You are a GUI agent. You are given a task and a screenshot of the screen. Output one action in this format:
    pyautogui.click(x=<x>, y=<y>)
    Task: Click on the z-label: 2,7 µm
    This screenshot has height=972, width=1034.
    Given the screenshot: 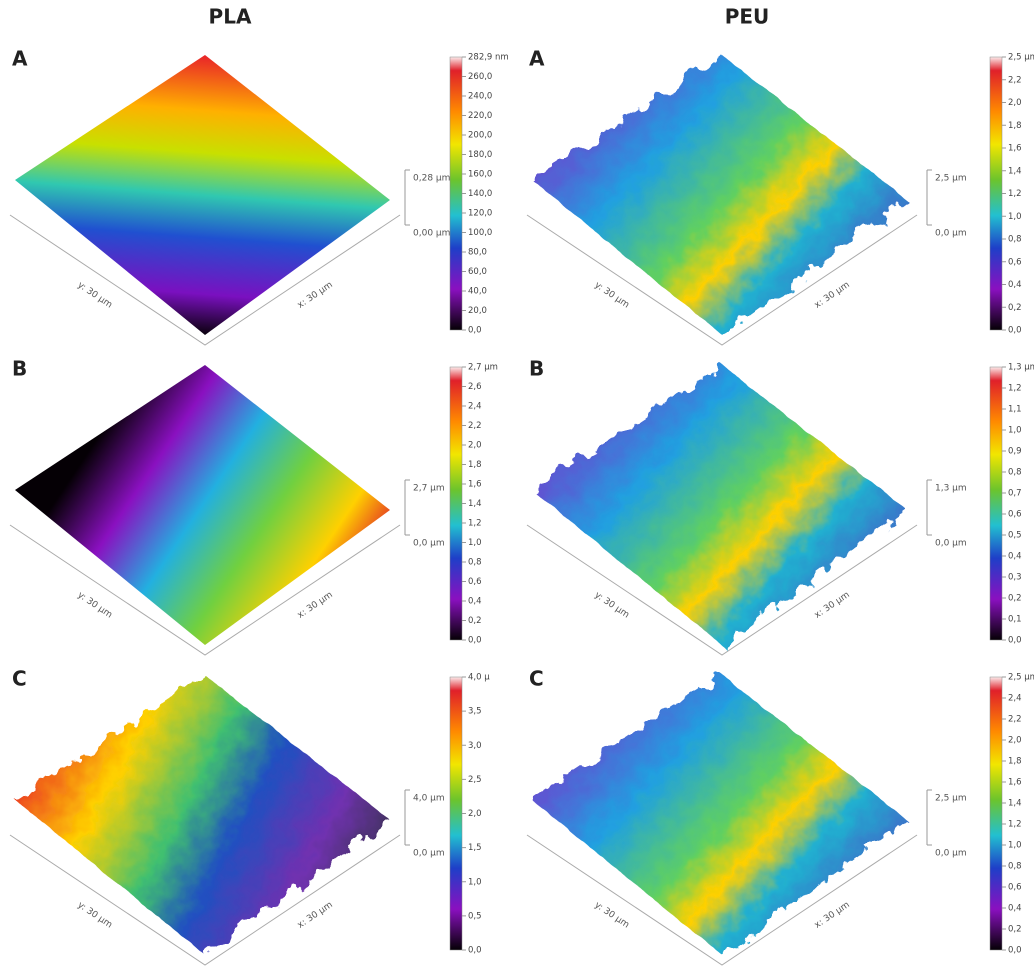 What is the action you would take?
    pyautogui.click(x=429, y=489)
    